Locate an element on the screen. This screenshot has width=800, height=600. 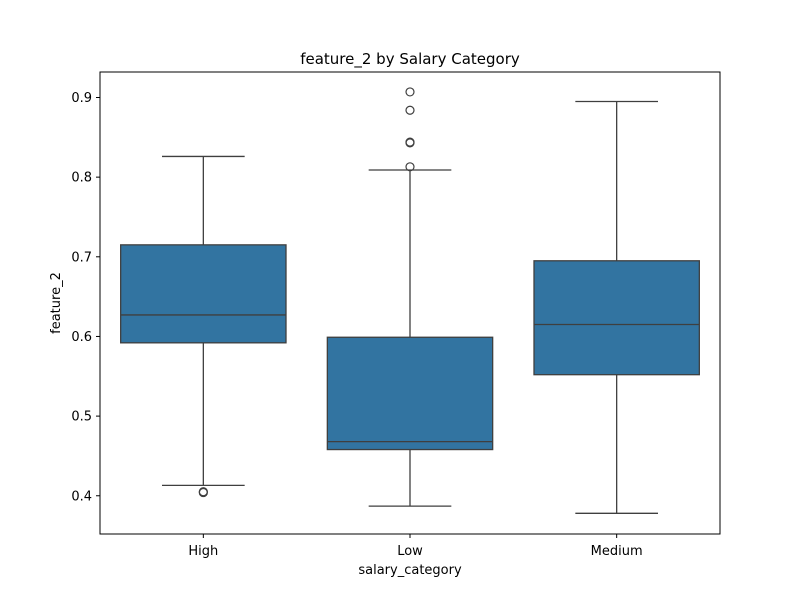
y-tick-label: 0.7 is located at coordinates (81, 257).